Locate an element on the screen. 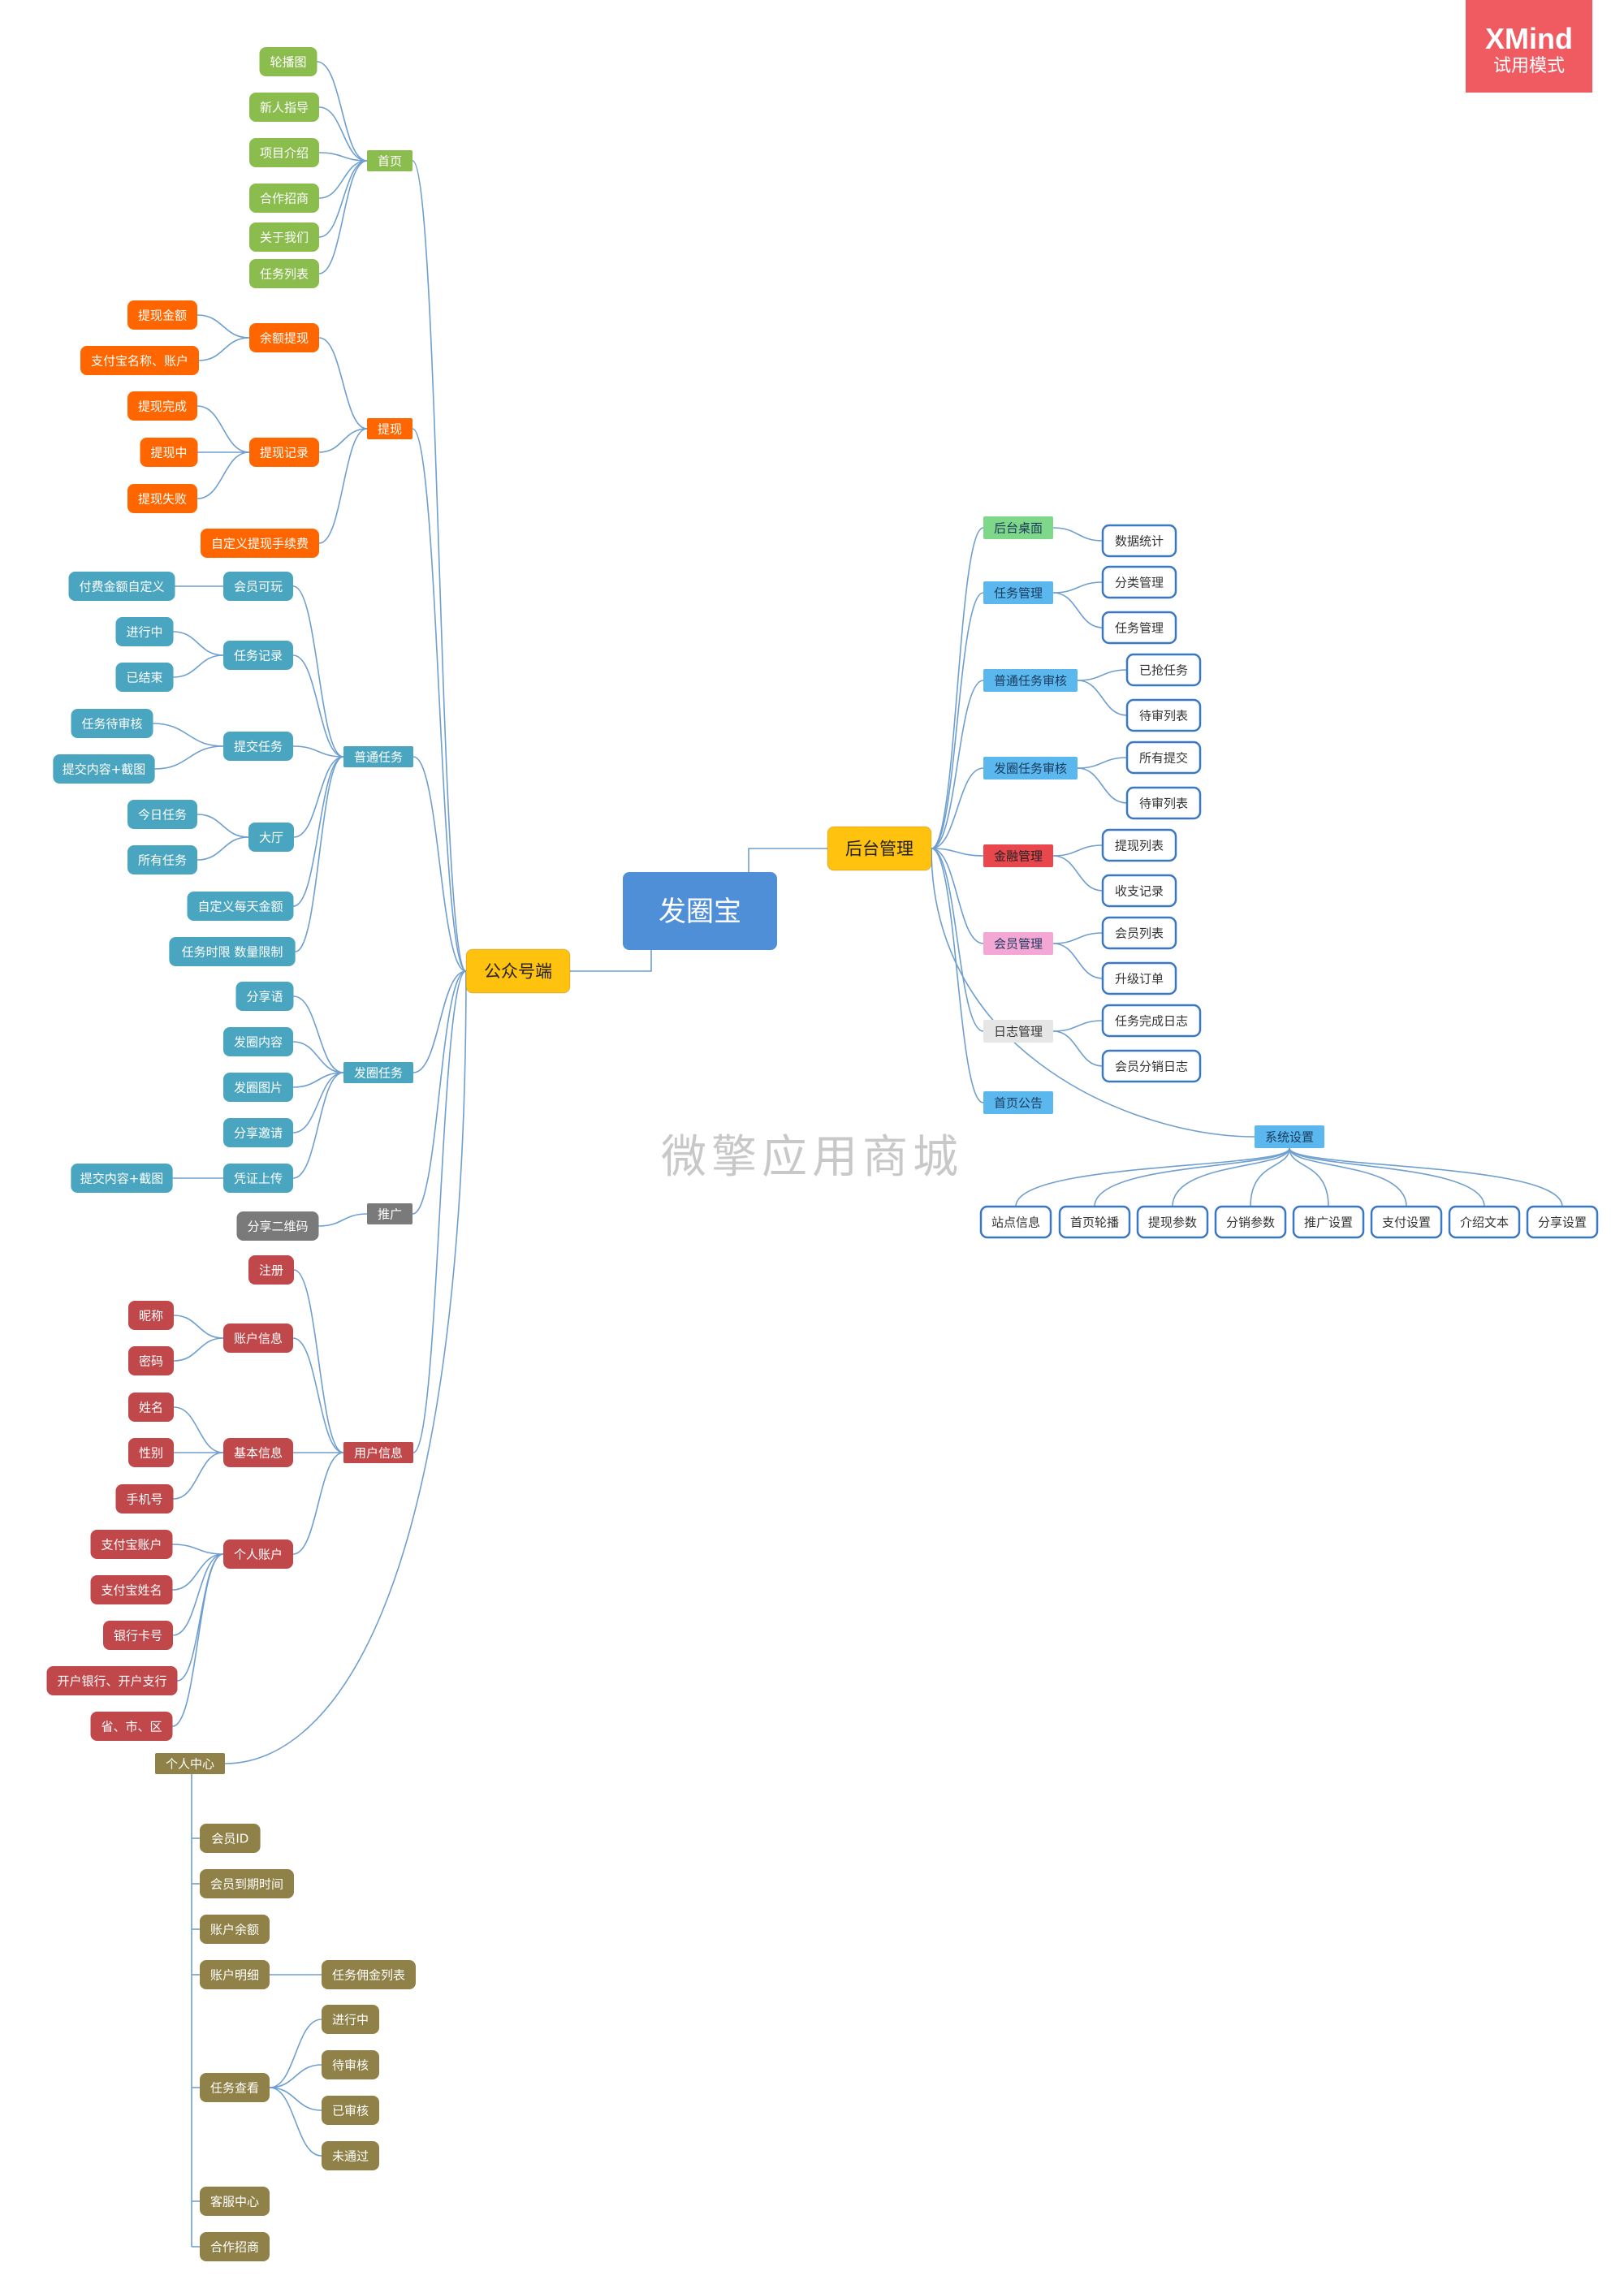  admin-item-node: 已抢任务 is located at coordinates (1164, 670).